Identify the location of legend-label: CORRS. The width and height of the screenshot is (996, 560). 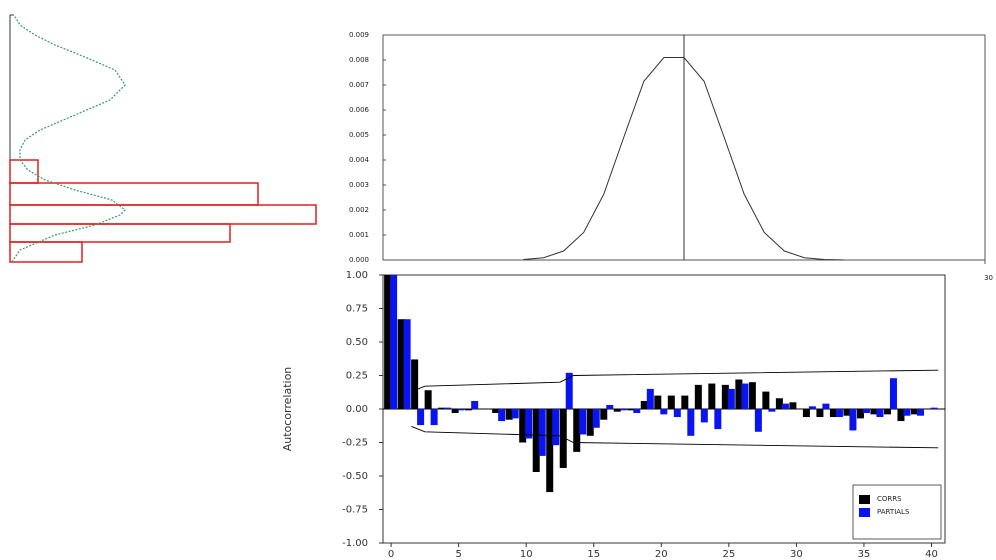
(889, 499).